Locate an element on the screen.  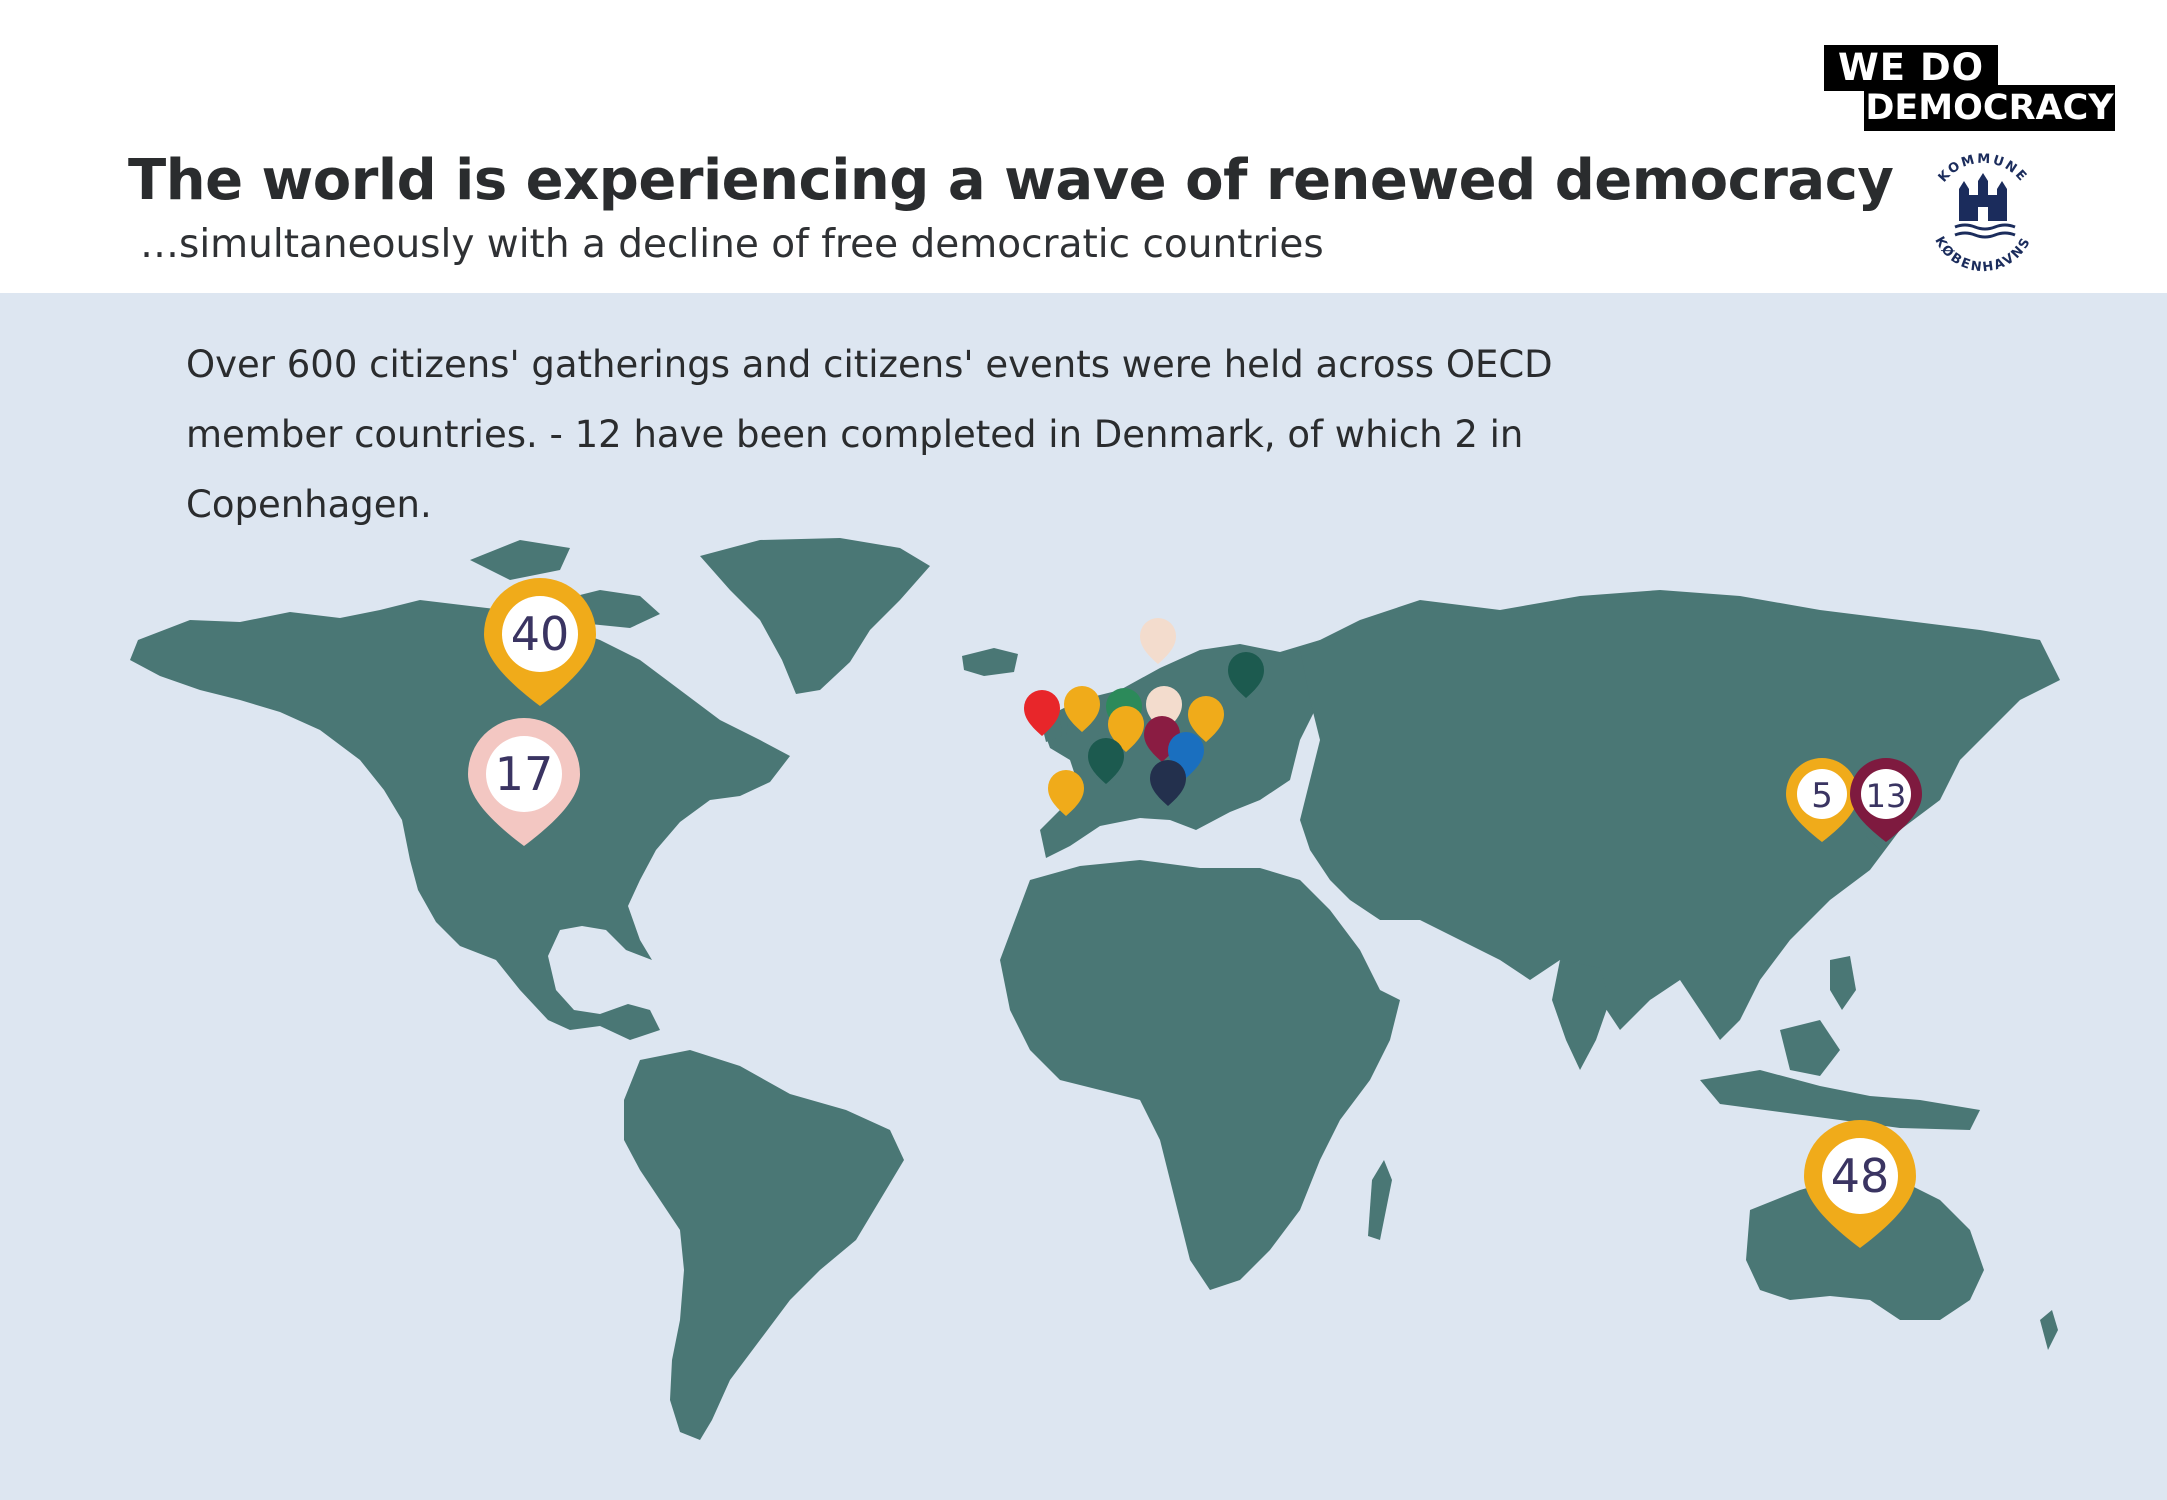
borneo is located at coordinates (1810, 1048).